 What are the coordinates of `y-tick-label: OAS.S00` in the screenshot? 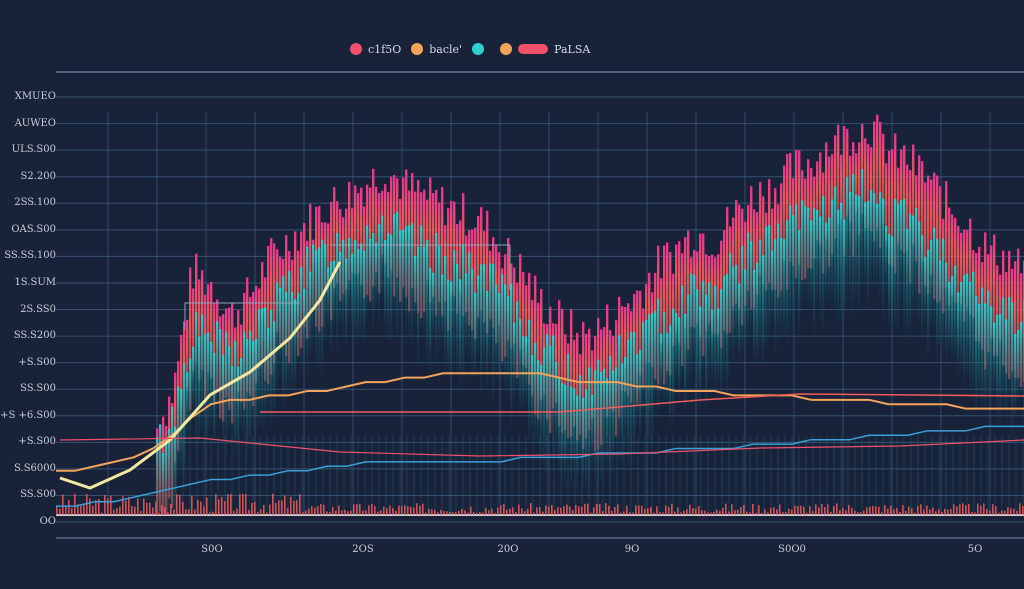 It's located at (33, 229).